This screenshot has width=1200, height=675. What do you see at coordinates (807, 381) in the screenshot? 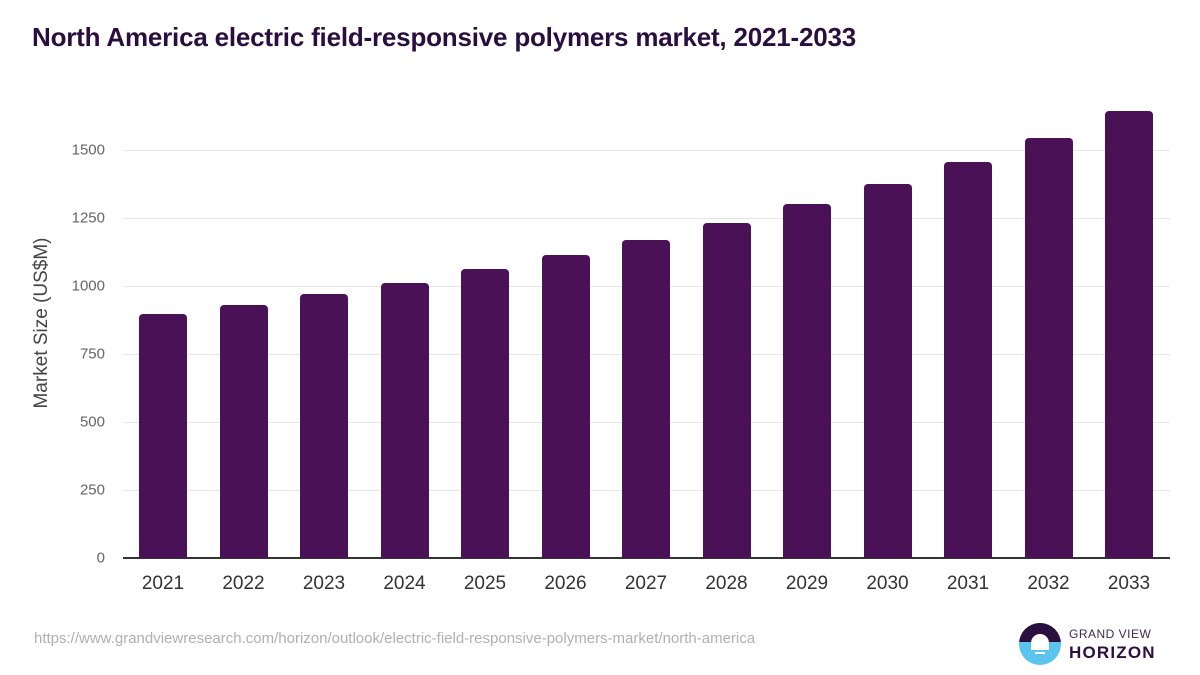
I see `bar-2029` at bounding box center [807, 381].